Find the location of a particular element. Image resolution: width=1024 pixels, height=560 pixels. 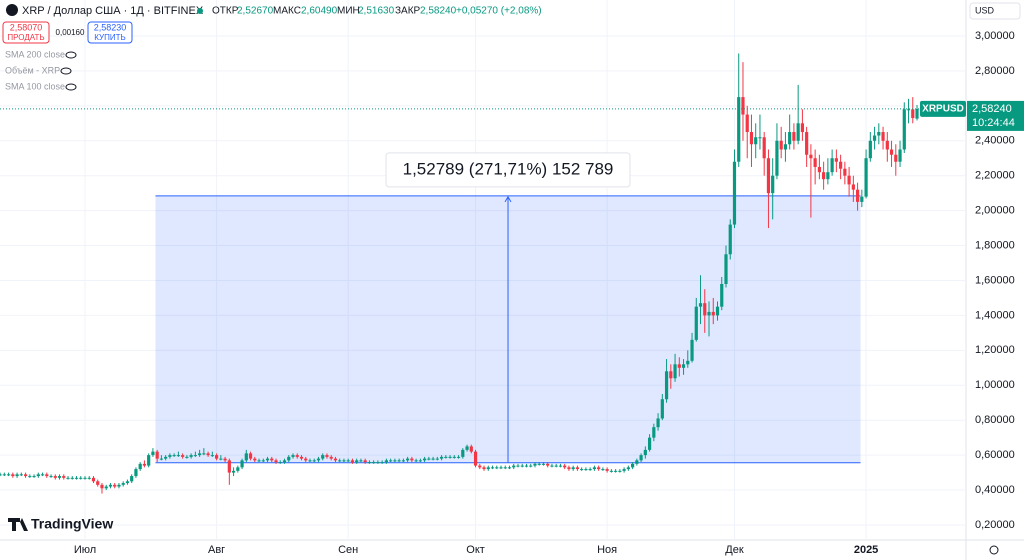

y-tick-label: 1,00000 is located at coordinates (995, 385).